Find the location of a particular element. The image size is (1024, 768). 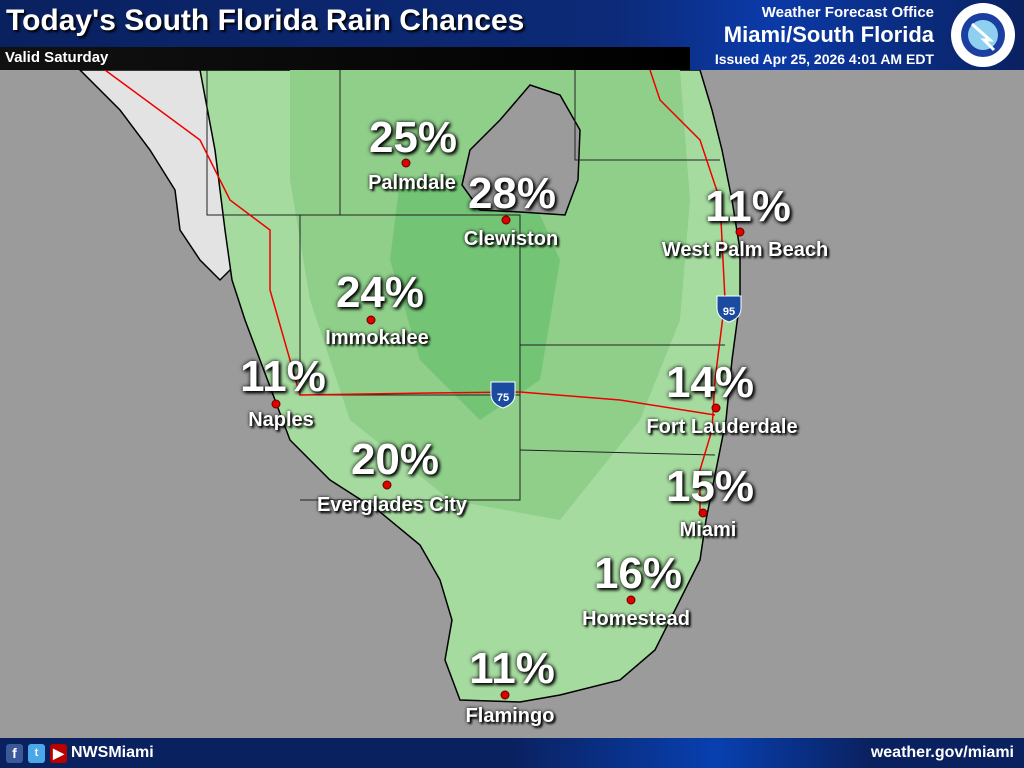

twitter-icon: t is located at coordinates (36, 753).